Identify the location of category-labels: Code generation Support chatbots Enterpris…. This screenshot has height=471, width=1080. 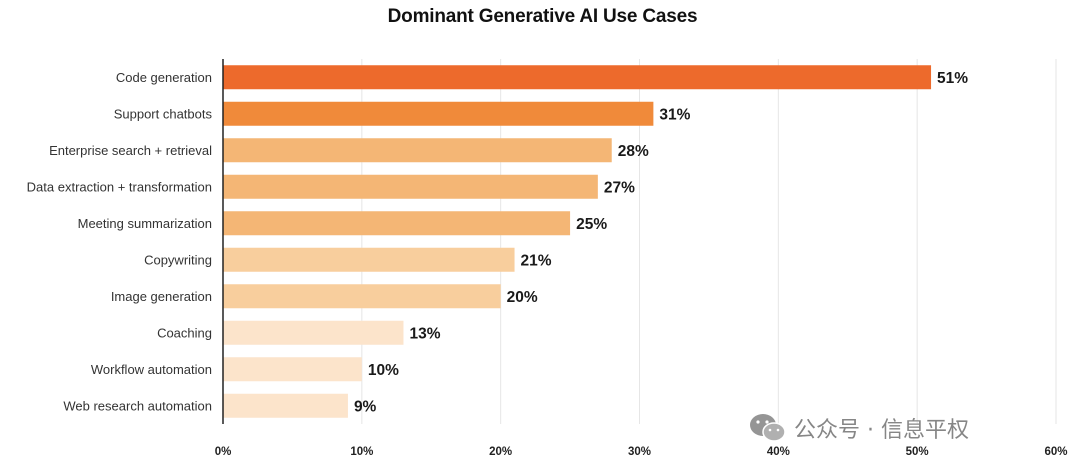
(120, 242).